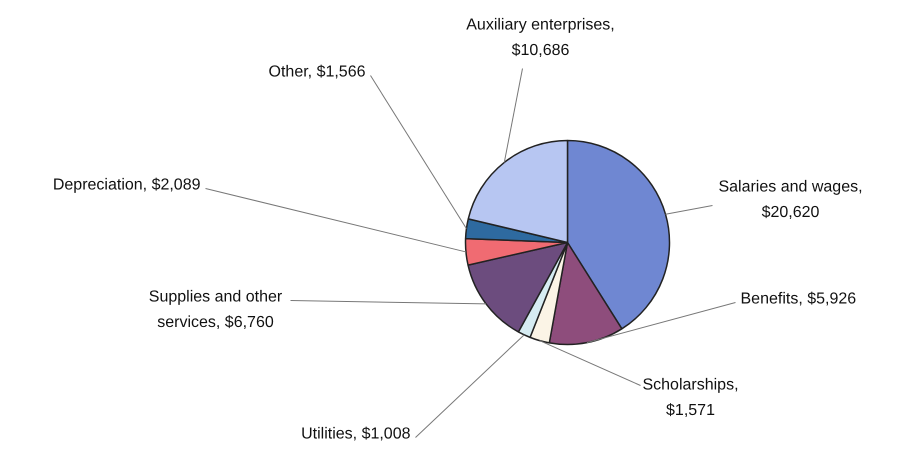 The height and width of the screenshot is (468, 898). Describe the element at coordinates (356, 434) in the screenshot. I see `slice-label: Utilities, $1,008` at that location.